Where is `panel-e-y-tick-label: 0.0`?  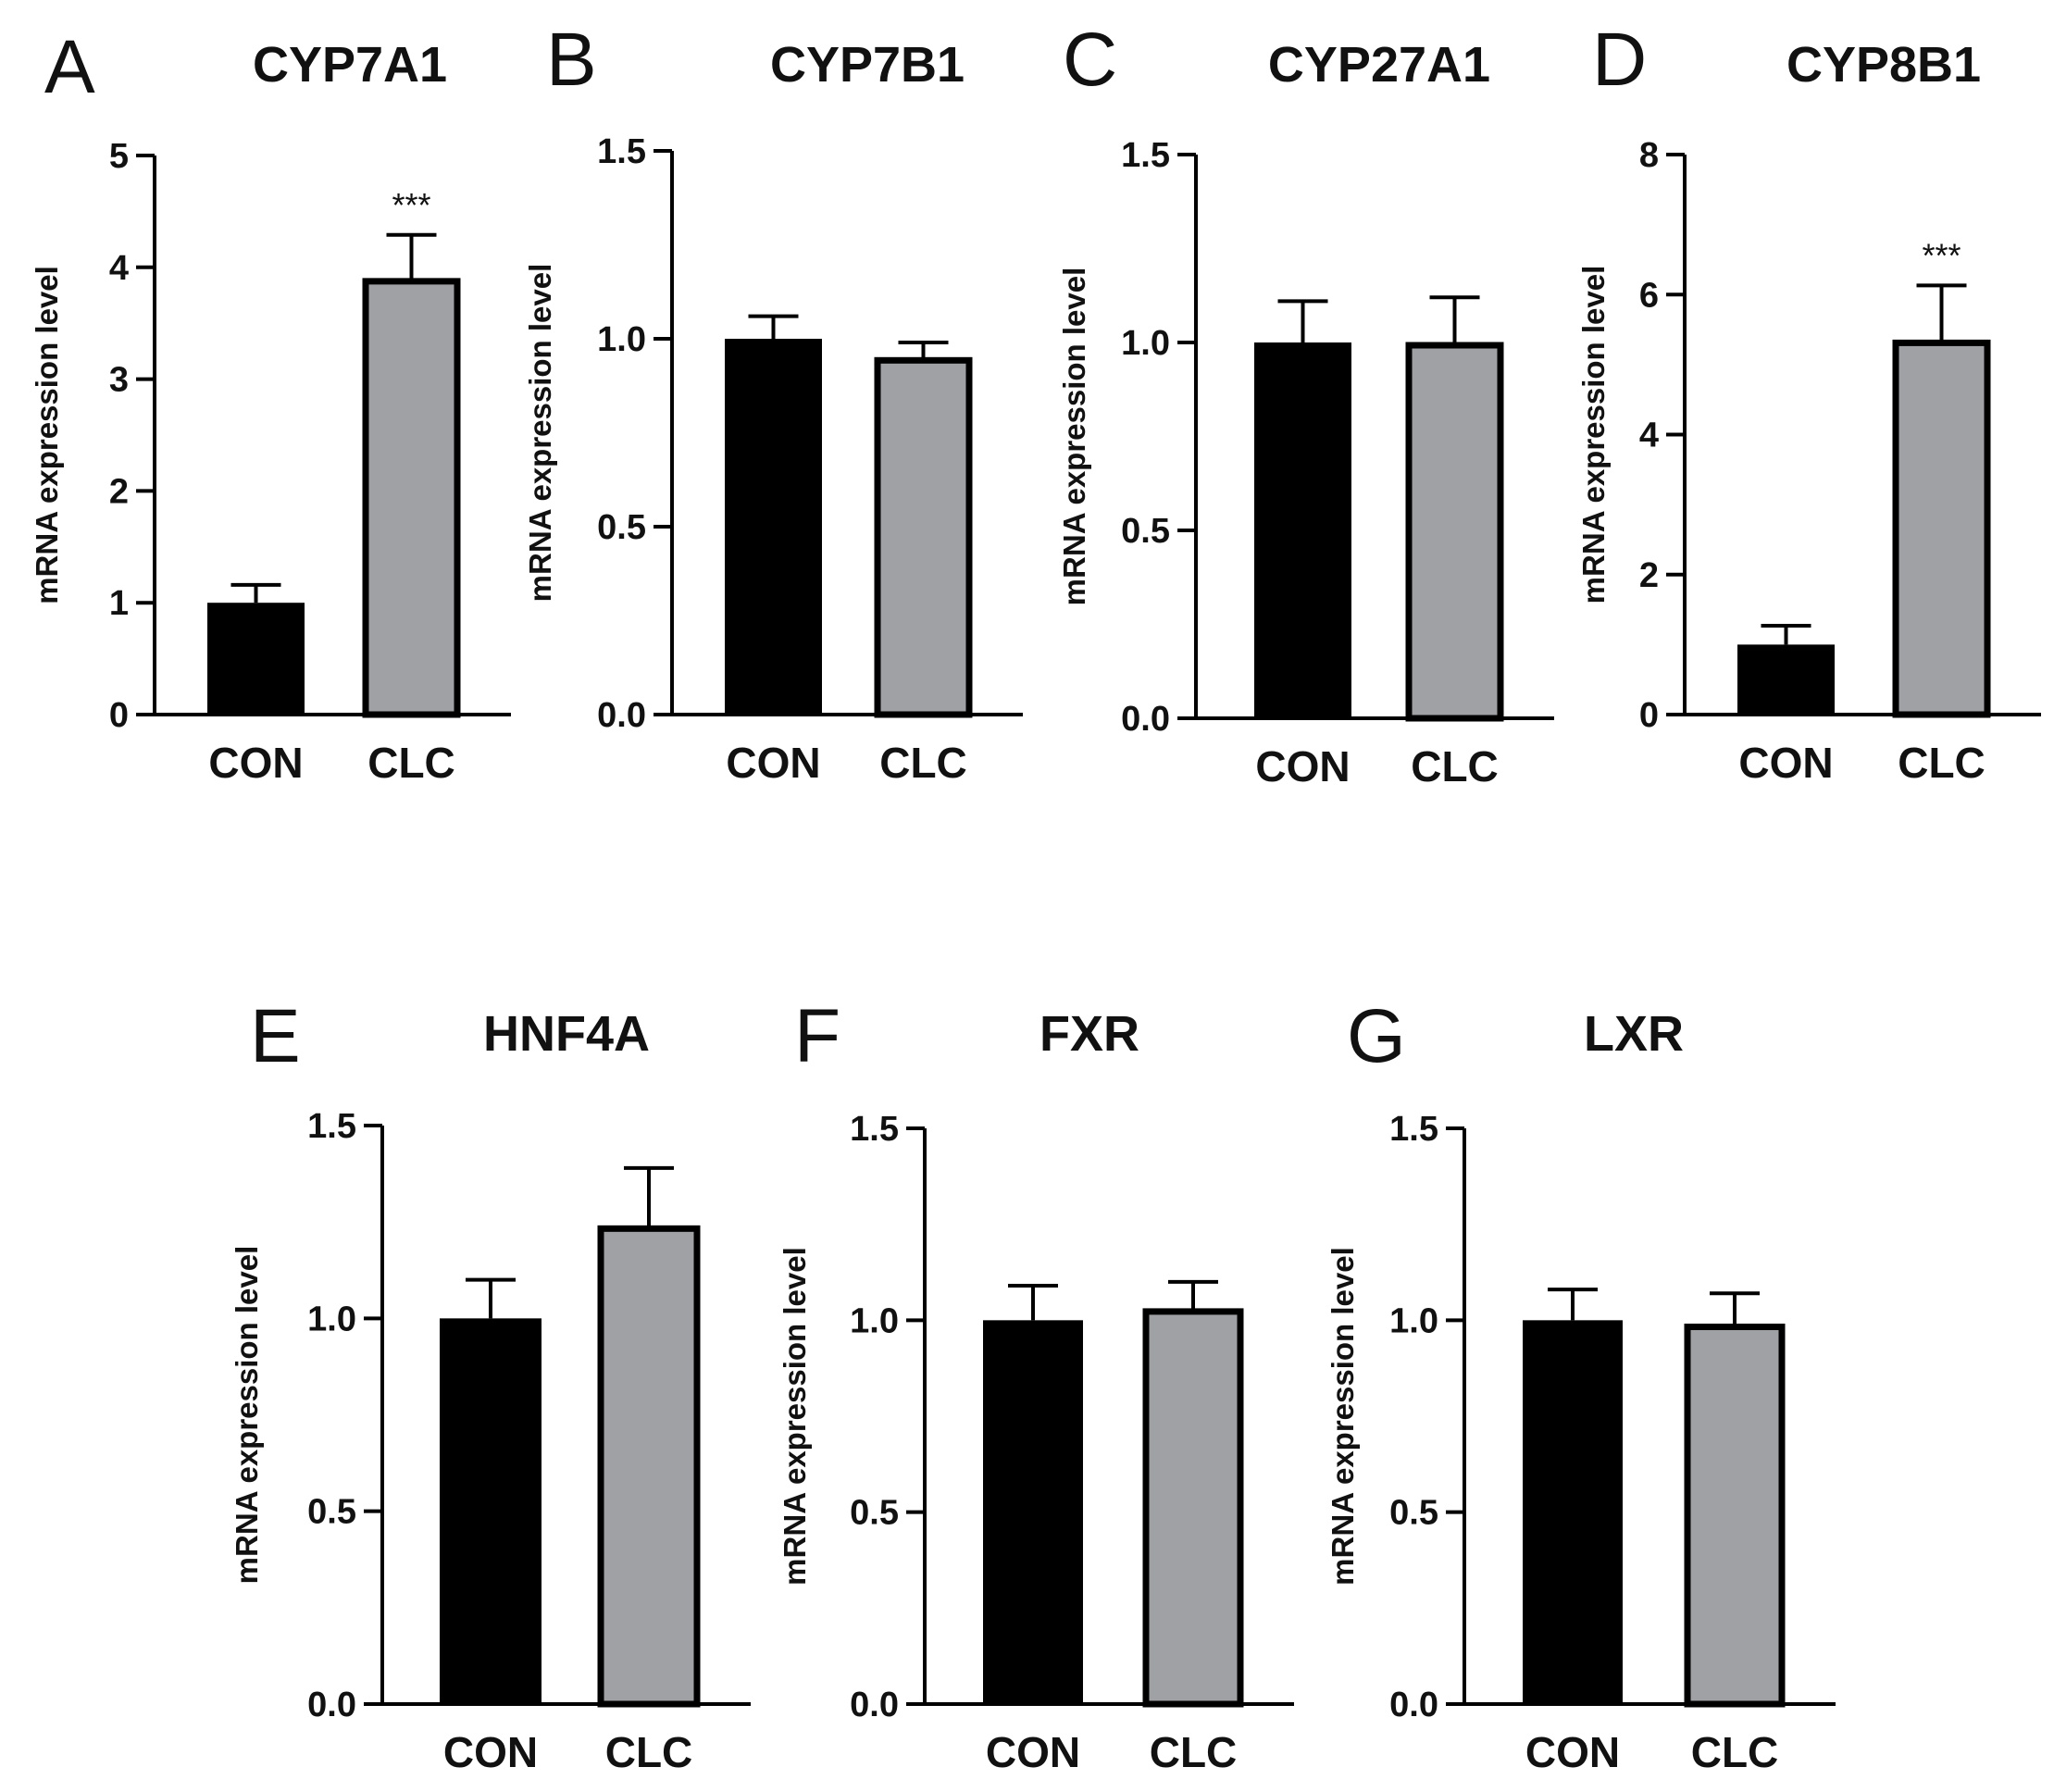 panel-e-y-tick-label: 0.0 is located at coordinates (331, 1705).